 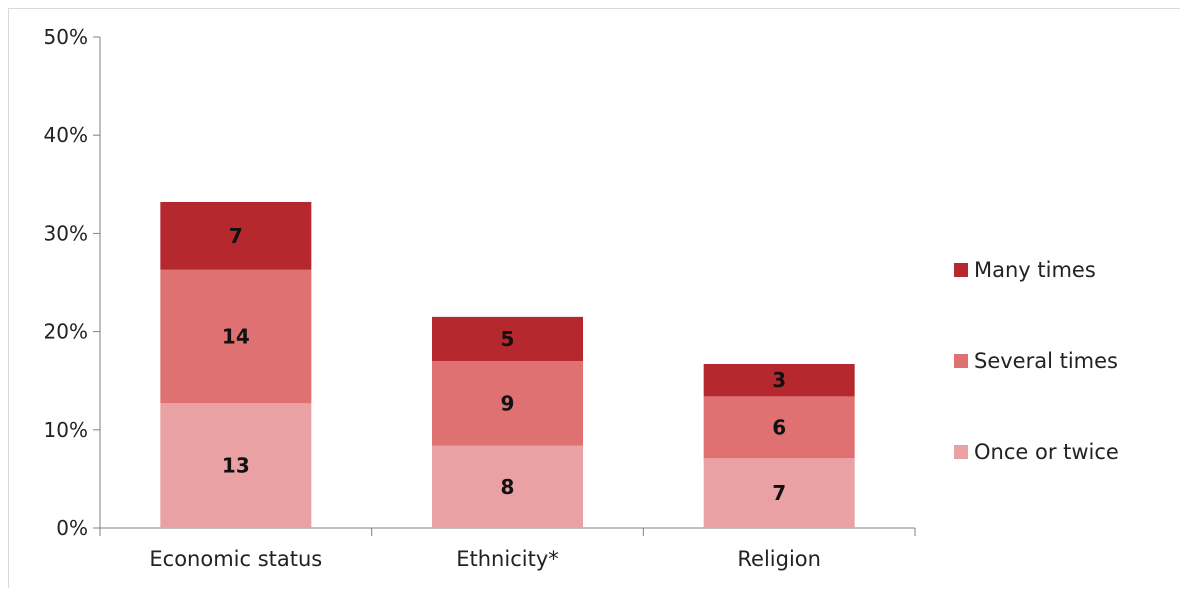 I want to click on legend-label: Once or twice, so click(x=1046, y=452).